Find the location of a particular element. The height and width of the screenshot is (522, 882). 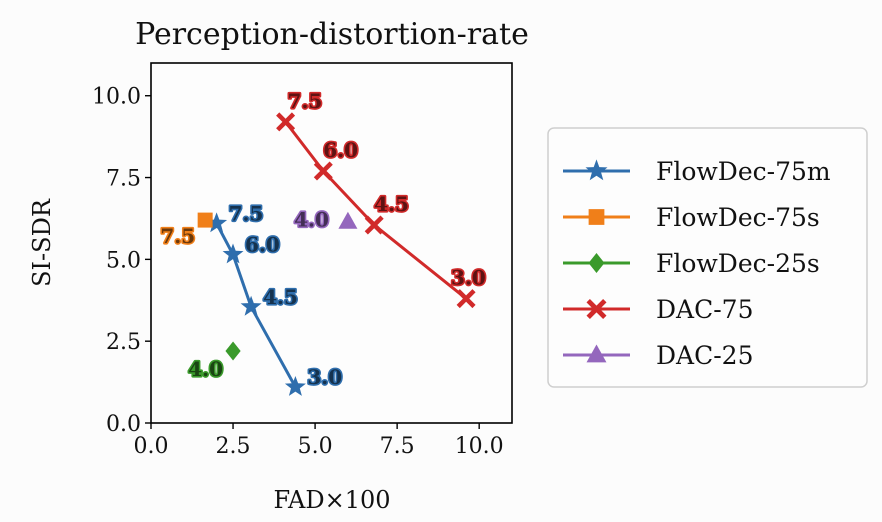

legend-entry: DAC-25 is located at coordinates (658, 355).